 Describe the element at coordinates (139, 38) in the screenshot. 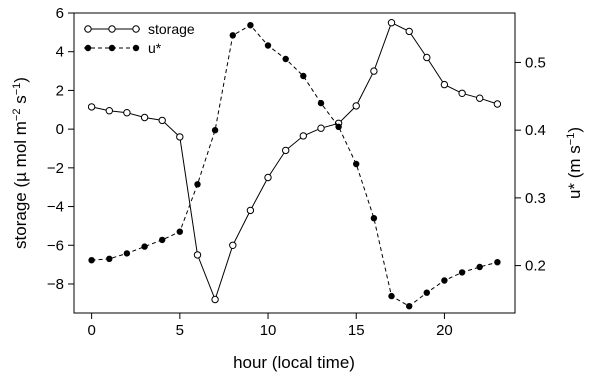

I see `legend: storage u*` at that location.